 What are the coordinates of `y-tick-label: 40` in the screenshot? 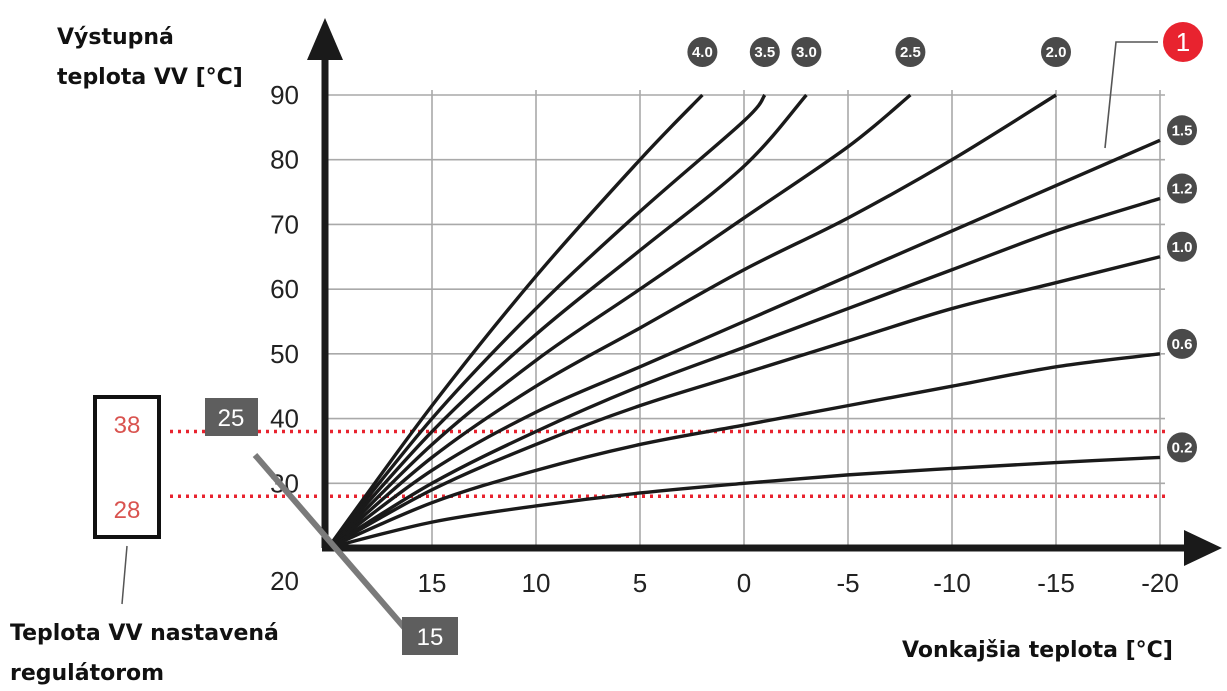 It's located at (284, 419).